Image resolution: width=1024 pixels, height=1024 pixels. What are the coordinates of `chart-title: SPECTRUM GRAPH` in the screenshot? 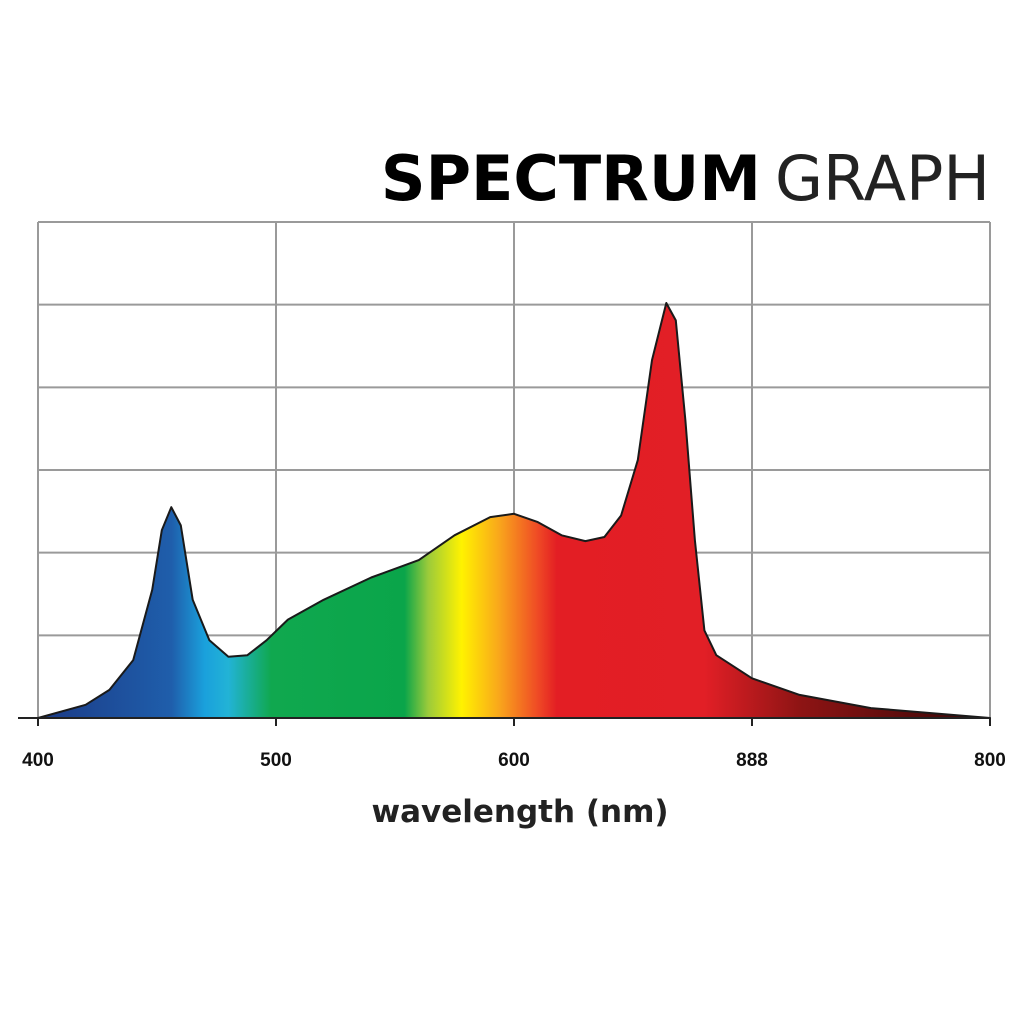 It's located at (685, 178).